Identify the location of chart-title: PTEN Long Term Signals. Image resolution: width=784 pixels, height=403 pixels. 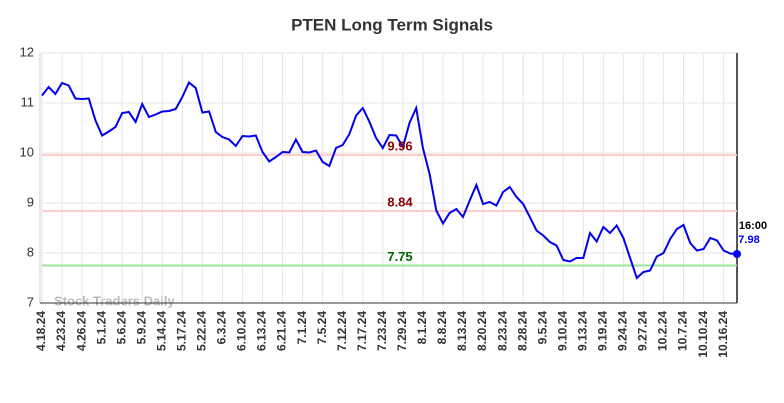
(392, 24).